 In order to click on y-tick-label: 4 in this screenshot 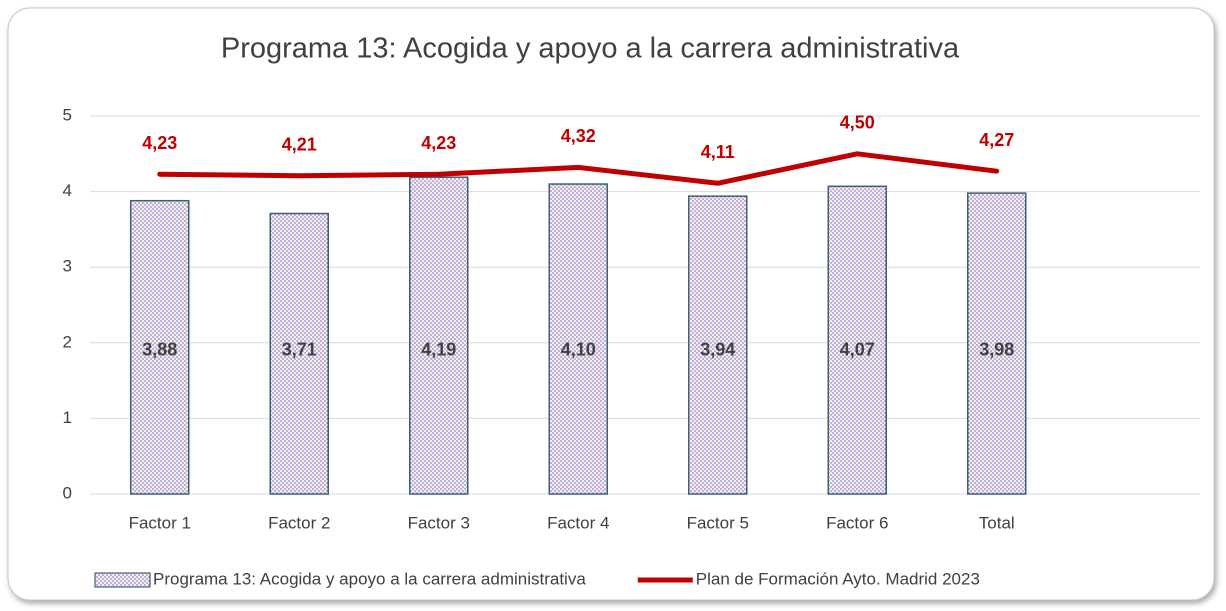, I will do `click(67, 190)`.